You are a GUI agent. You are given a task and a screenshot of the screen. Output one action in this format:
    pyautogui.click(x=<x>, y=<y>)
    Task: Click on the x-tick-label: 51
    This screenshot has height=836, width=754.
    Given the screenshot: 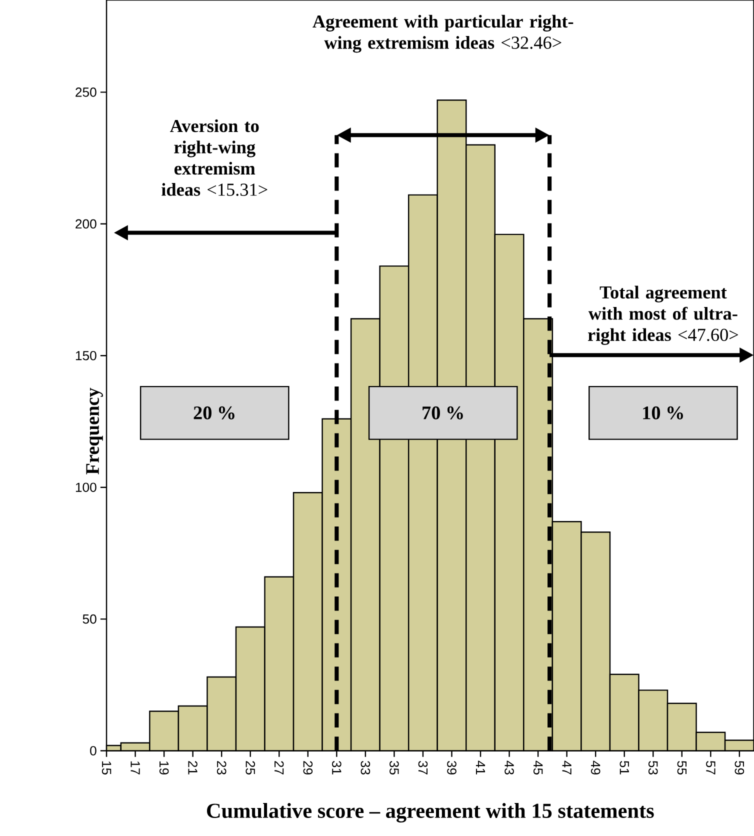 What is the action you would take?
    pyautogui.click(x=625, y=767)
    